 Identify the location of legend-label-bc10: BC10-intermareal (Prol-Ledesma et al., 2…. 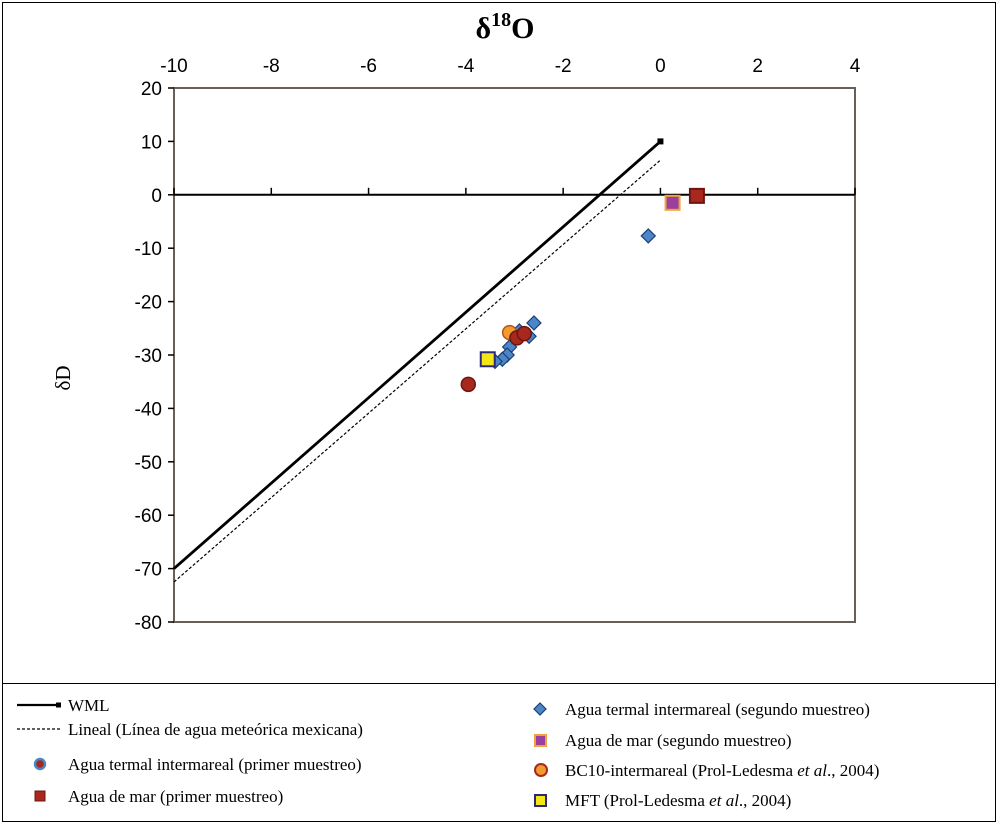
(722, 770).